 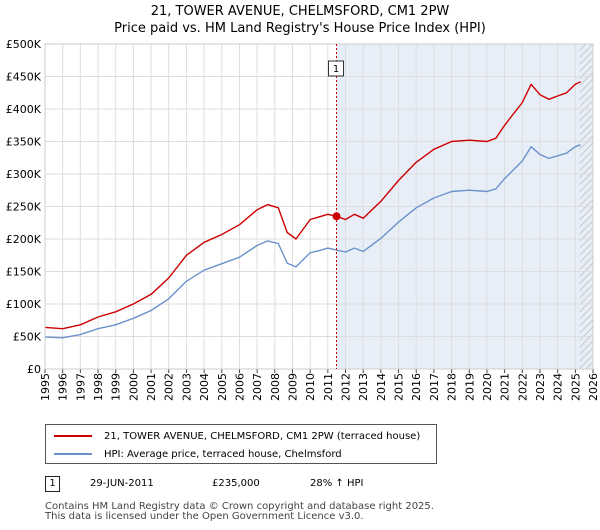 What do you see at coordinates (24, 239) in the screenshot?
I see `y-tick-label: £200K` at bounding box center [24, 239].